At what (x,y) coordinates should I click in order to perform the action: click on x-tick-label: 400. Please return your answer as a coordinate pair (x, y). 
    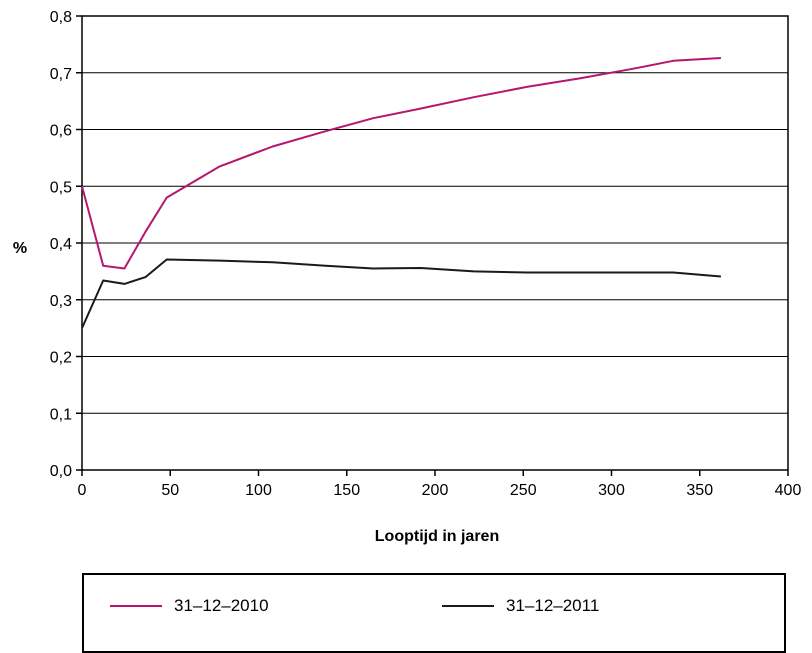
    Looking at the image, I should click on (788, 490).